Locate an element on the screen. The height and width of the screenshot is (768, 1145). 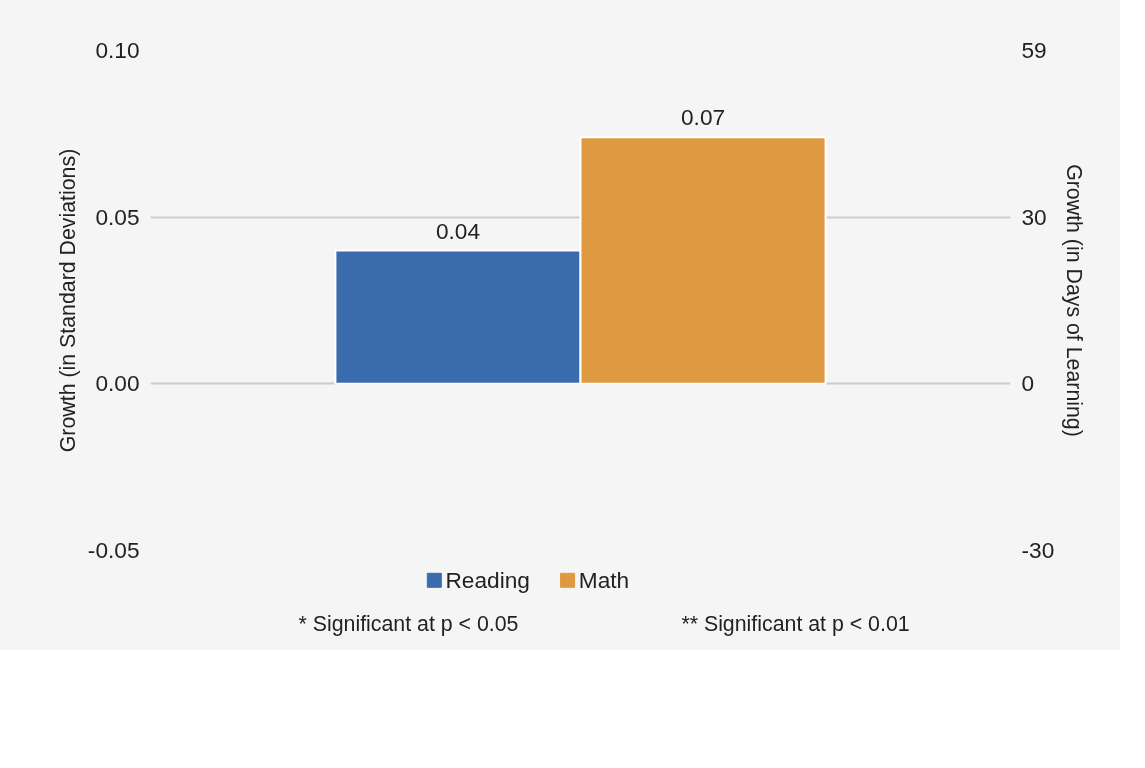
y-tick-label: -0.05 is located at coordinates (113, 550).